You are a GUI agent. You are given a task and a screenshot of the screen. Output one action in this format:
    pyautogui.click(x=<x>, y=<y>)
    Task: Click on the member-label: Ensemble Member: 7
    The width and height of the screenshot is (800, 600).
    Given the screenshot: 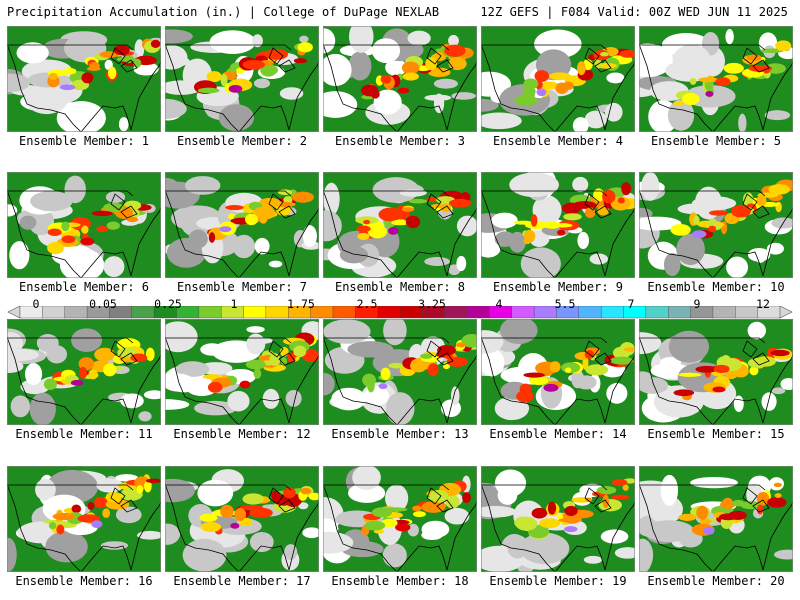 What is the action you would take?
    pyautogui.click(x=242, y=287)
    